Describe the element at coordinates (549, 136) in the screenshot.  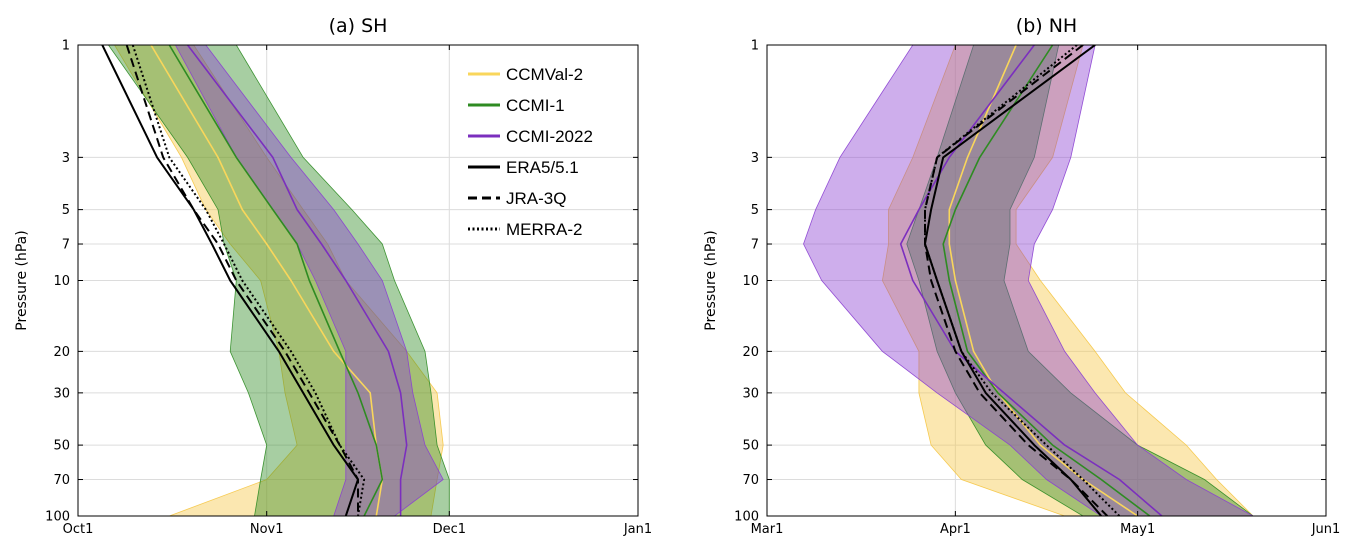
I see `legend-label: CCMI-2022` at that location.